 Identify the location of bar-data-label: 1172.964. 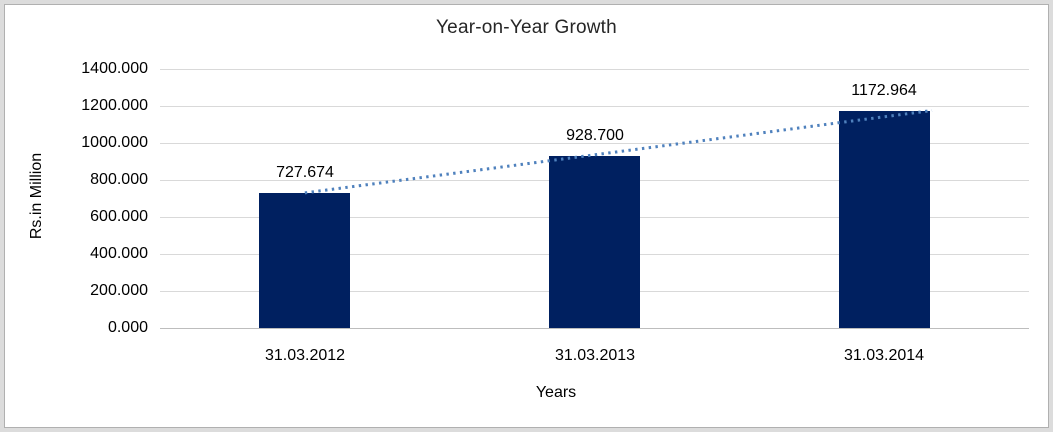
(884, 90).